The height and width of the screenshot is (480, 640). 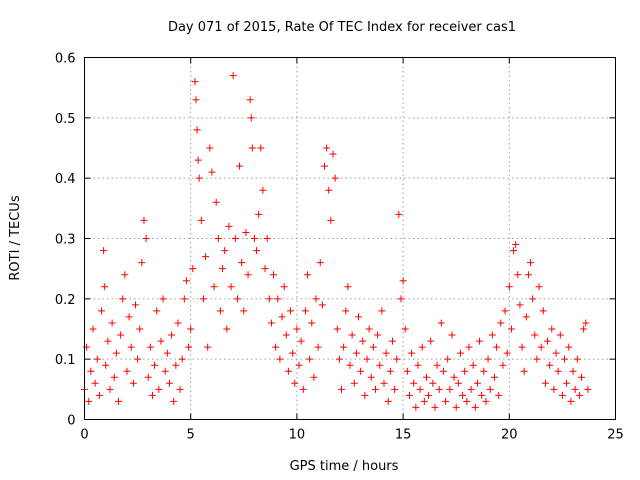 What do you see at coordinates (403, 435) in the screenshot?
I see `x-tick-label: 15` at bounding box center [403, 435].